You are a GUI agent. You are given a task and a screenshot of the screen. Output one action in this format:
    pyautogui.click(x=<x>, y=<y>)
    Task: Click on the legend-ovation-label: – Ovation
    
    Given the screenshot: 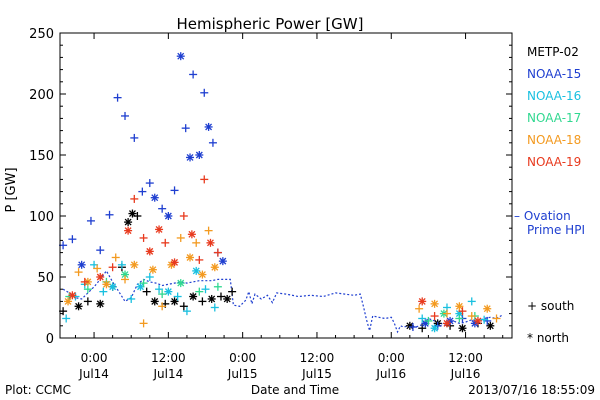 What is the action you would take?
    pyautogui.click(x=542, y=216)
    